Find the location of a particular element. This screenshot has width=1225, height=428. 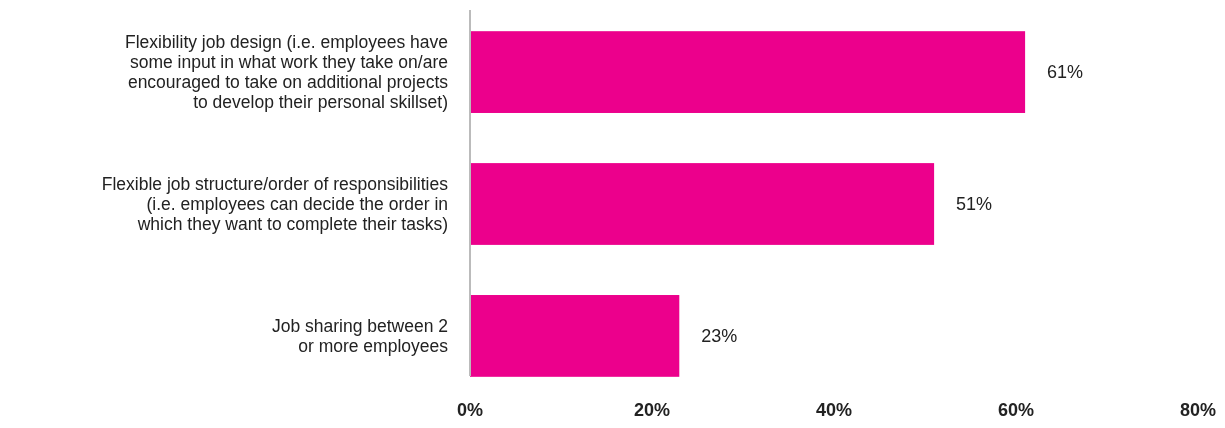

x-tick-label: 80% is located at coordinates (1198, 410).